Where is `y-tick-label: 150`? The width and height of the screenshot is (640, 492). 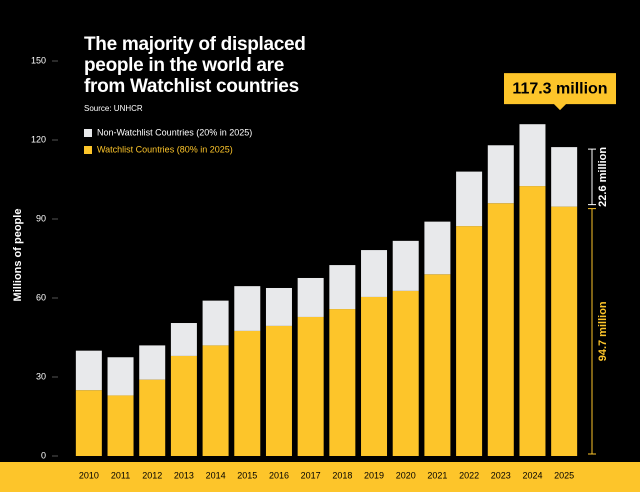 y-tick-label: 150 is located at coordinates (38, 60).